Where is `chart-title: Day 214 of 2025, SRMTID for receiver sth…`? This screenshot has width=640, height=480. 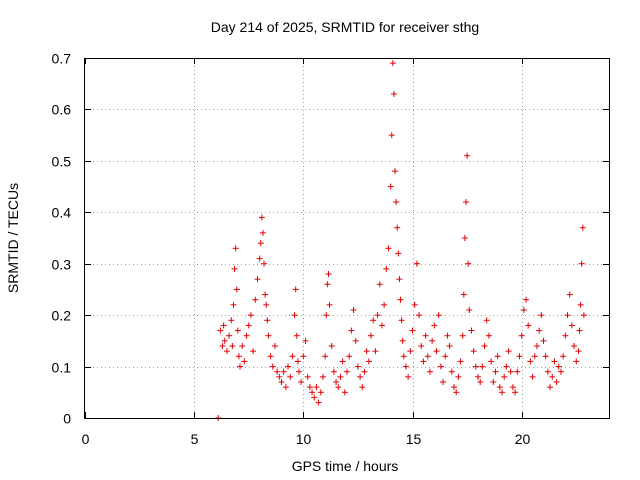
chart-title: Day 214 of 2025, SRMTID for receiver sth… is located at coordinates (345, 27).